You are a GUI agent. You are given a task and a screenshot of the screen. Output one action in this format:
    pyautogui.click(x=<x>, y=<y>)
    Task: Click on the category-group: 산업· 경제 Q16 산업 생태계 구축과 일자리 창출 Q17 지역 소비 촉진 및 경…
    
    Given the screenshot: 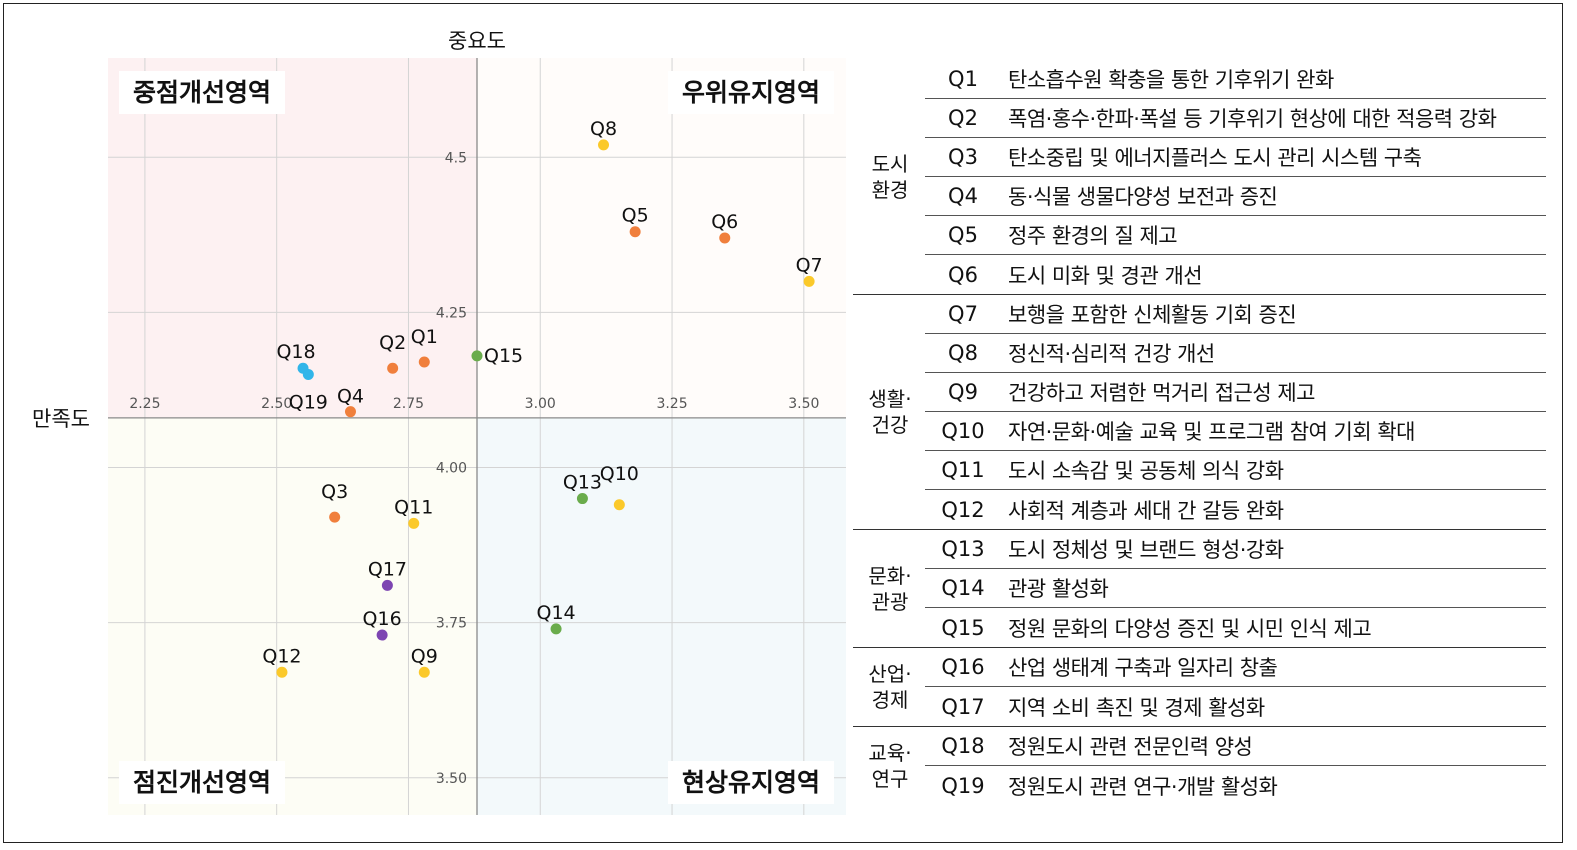 What is the action you would take?
    pyautogui.click(x=1199, y=687)
    